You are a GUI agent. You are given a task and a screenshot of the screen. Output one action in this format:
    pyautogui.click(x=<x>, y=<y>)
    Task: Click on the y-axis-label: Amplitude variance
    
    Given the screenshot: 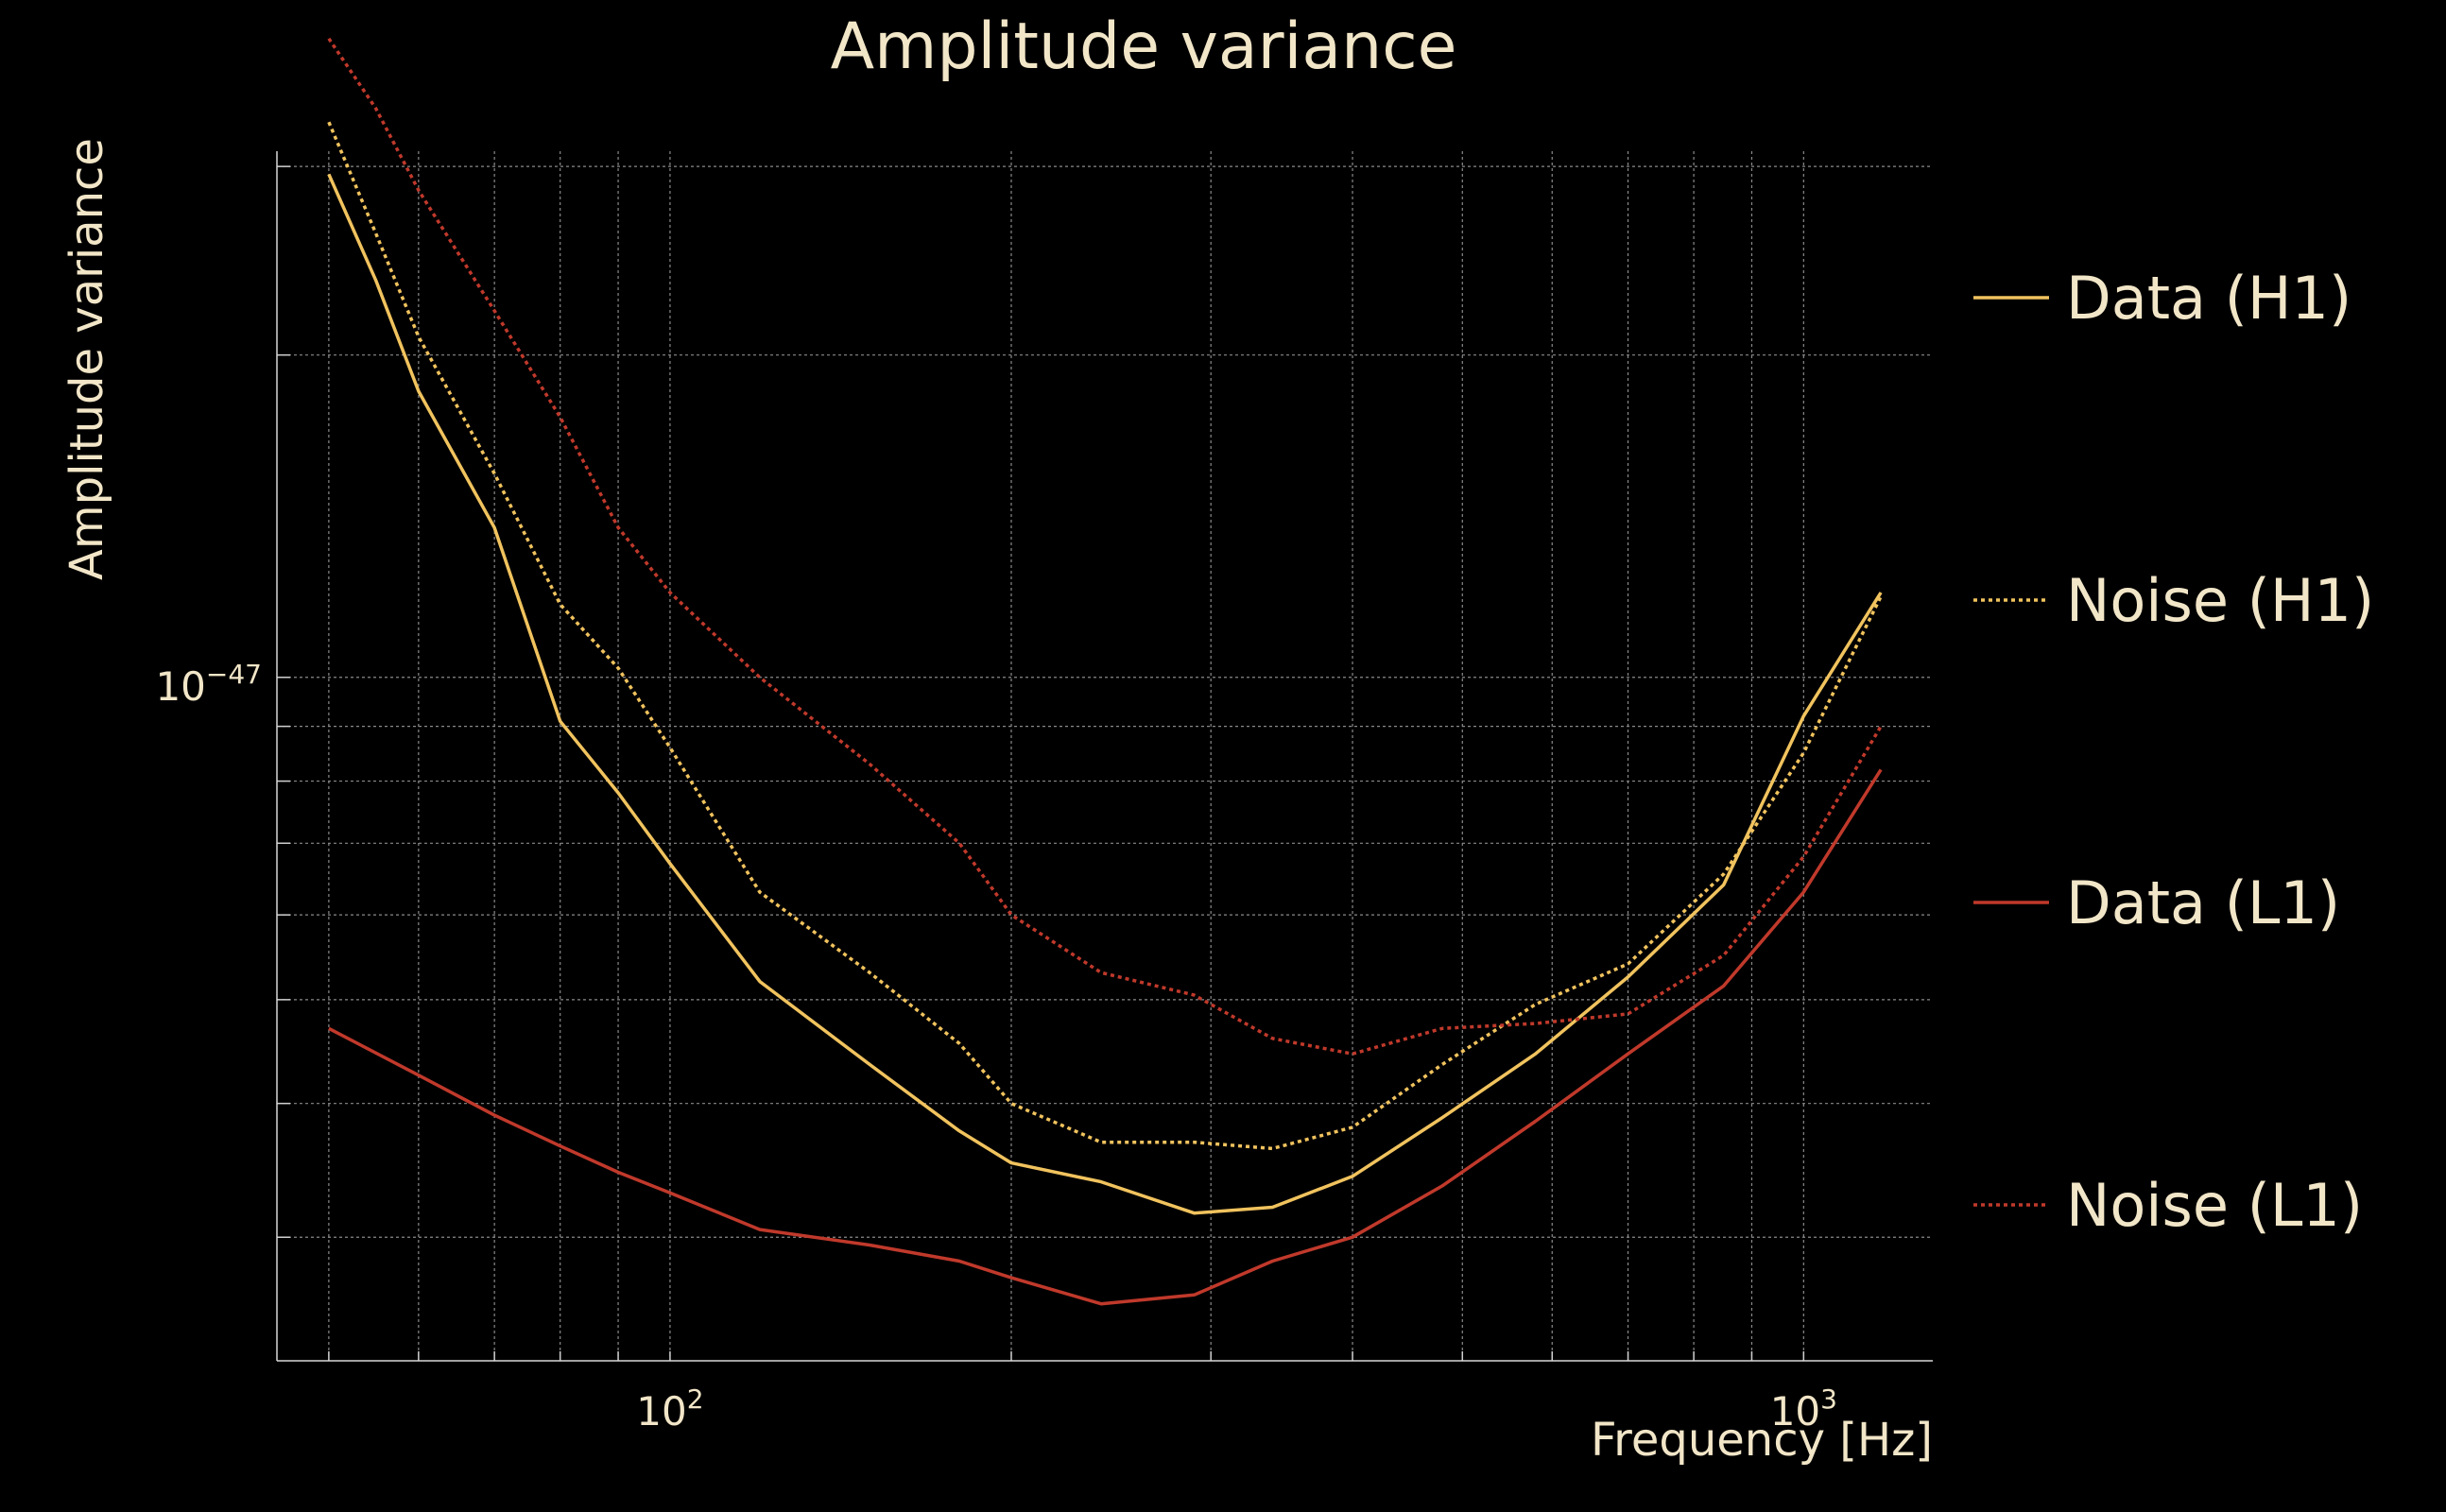 What is the action you would take?
    pyautogui.click(x=86, y=359)
    